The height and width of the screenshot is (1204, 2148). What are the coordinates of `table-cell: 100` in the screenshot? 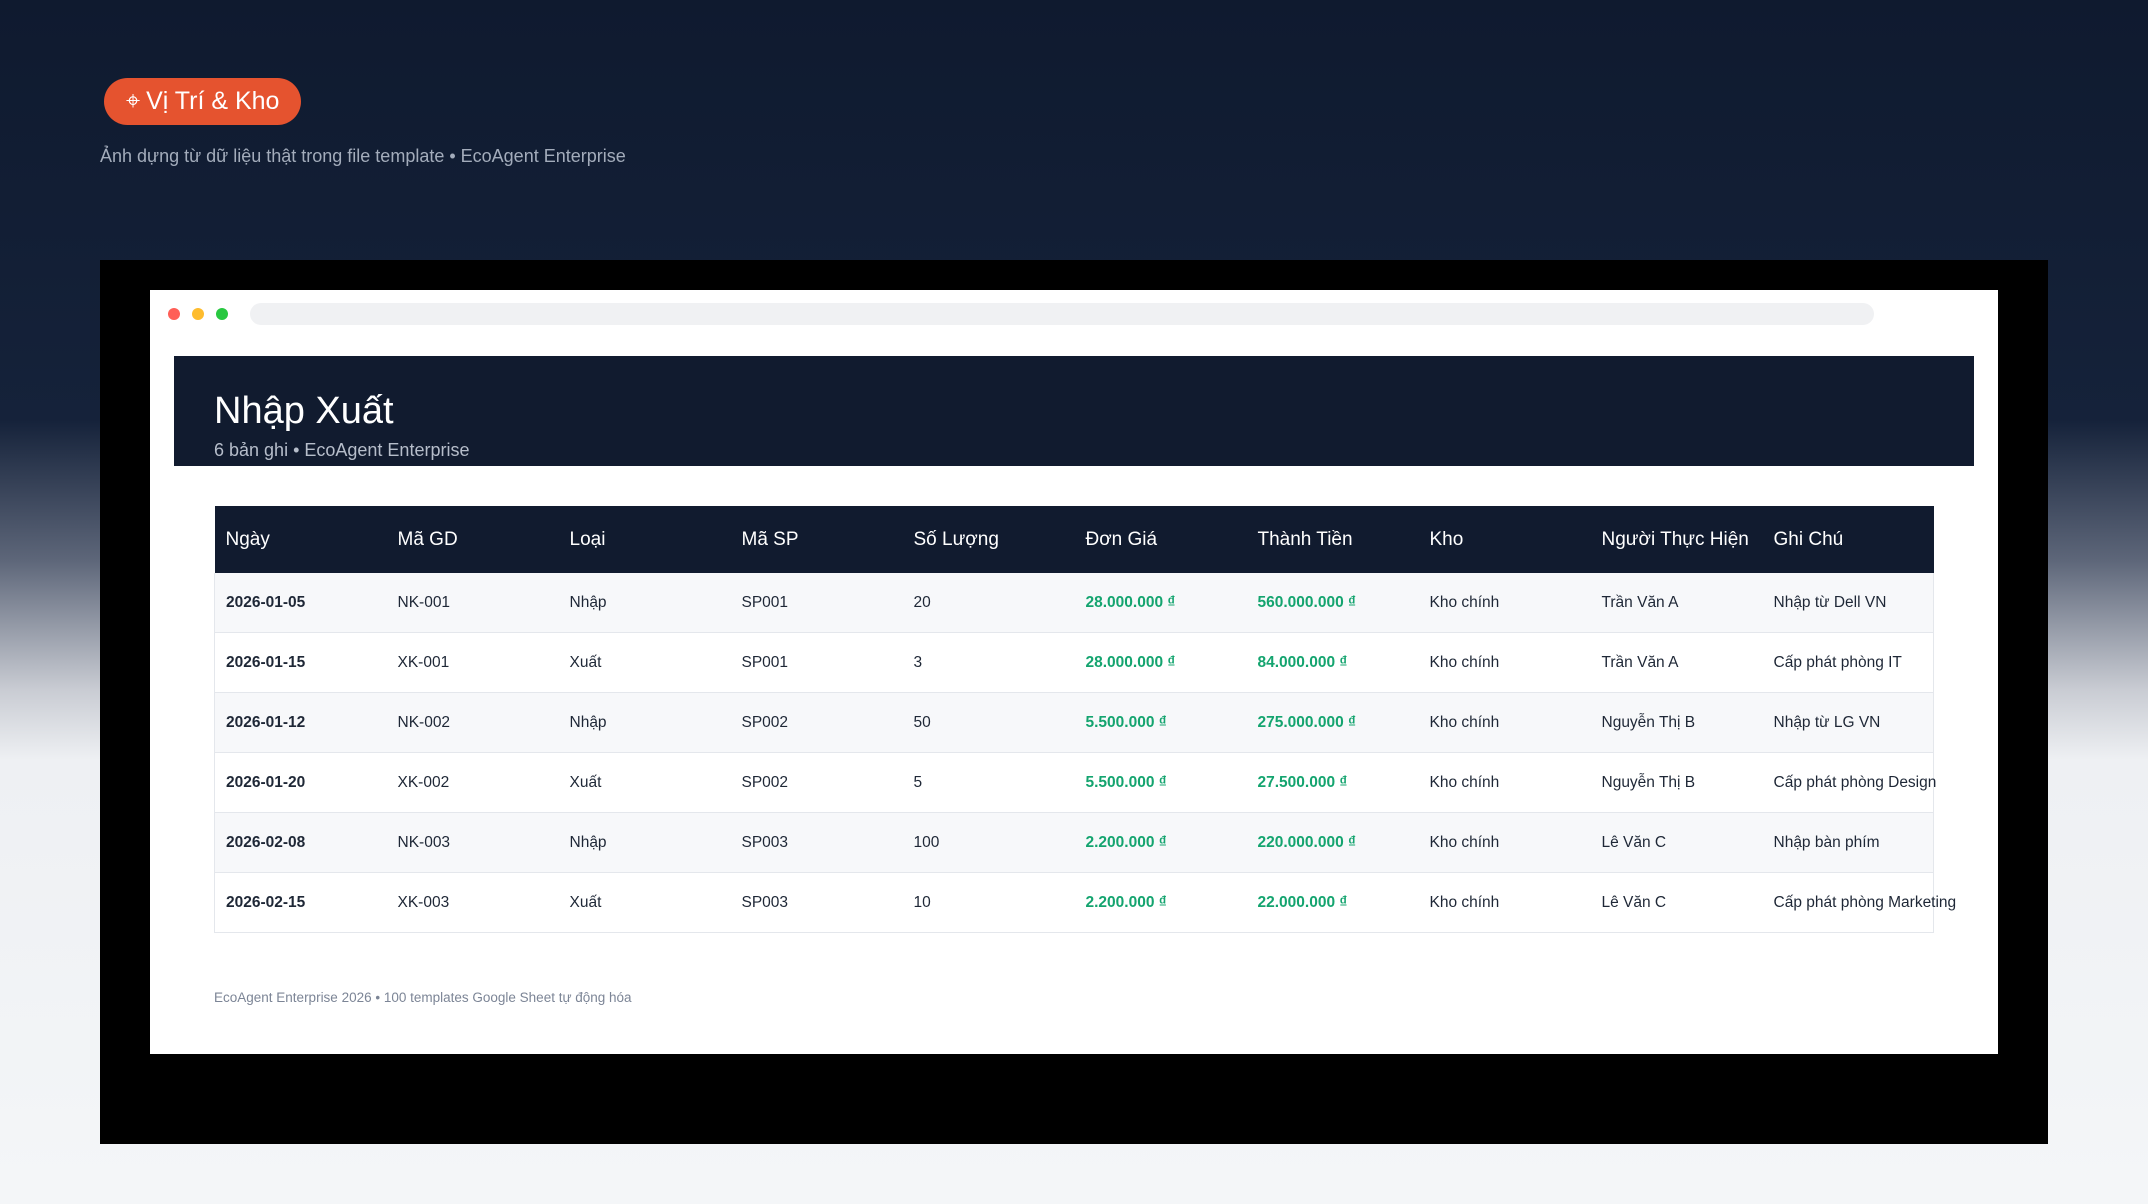 It's located at (988, 842).